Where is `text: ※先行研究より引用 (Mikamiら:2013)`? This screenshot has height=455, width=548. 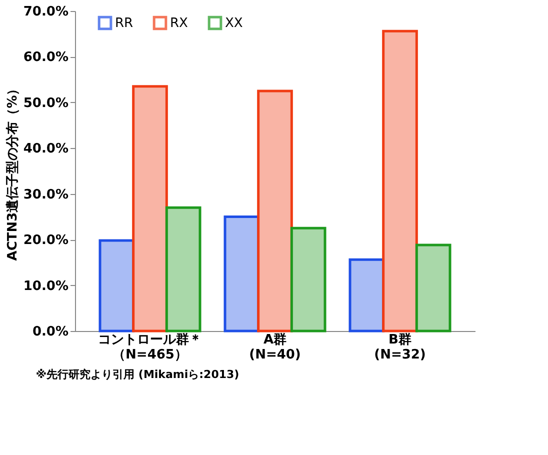 text: ※先行研究より引用 (Mikamiら:2013) is located at coordinates (138, 374).